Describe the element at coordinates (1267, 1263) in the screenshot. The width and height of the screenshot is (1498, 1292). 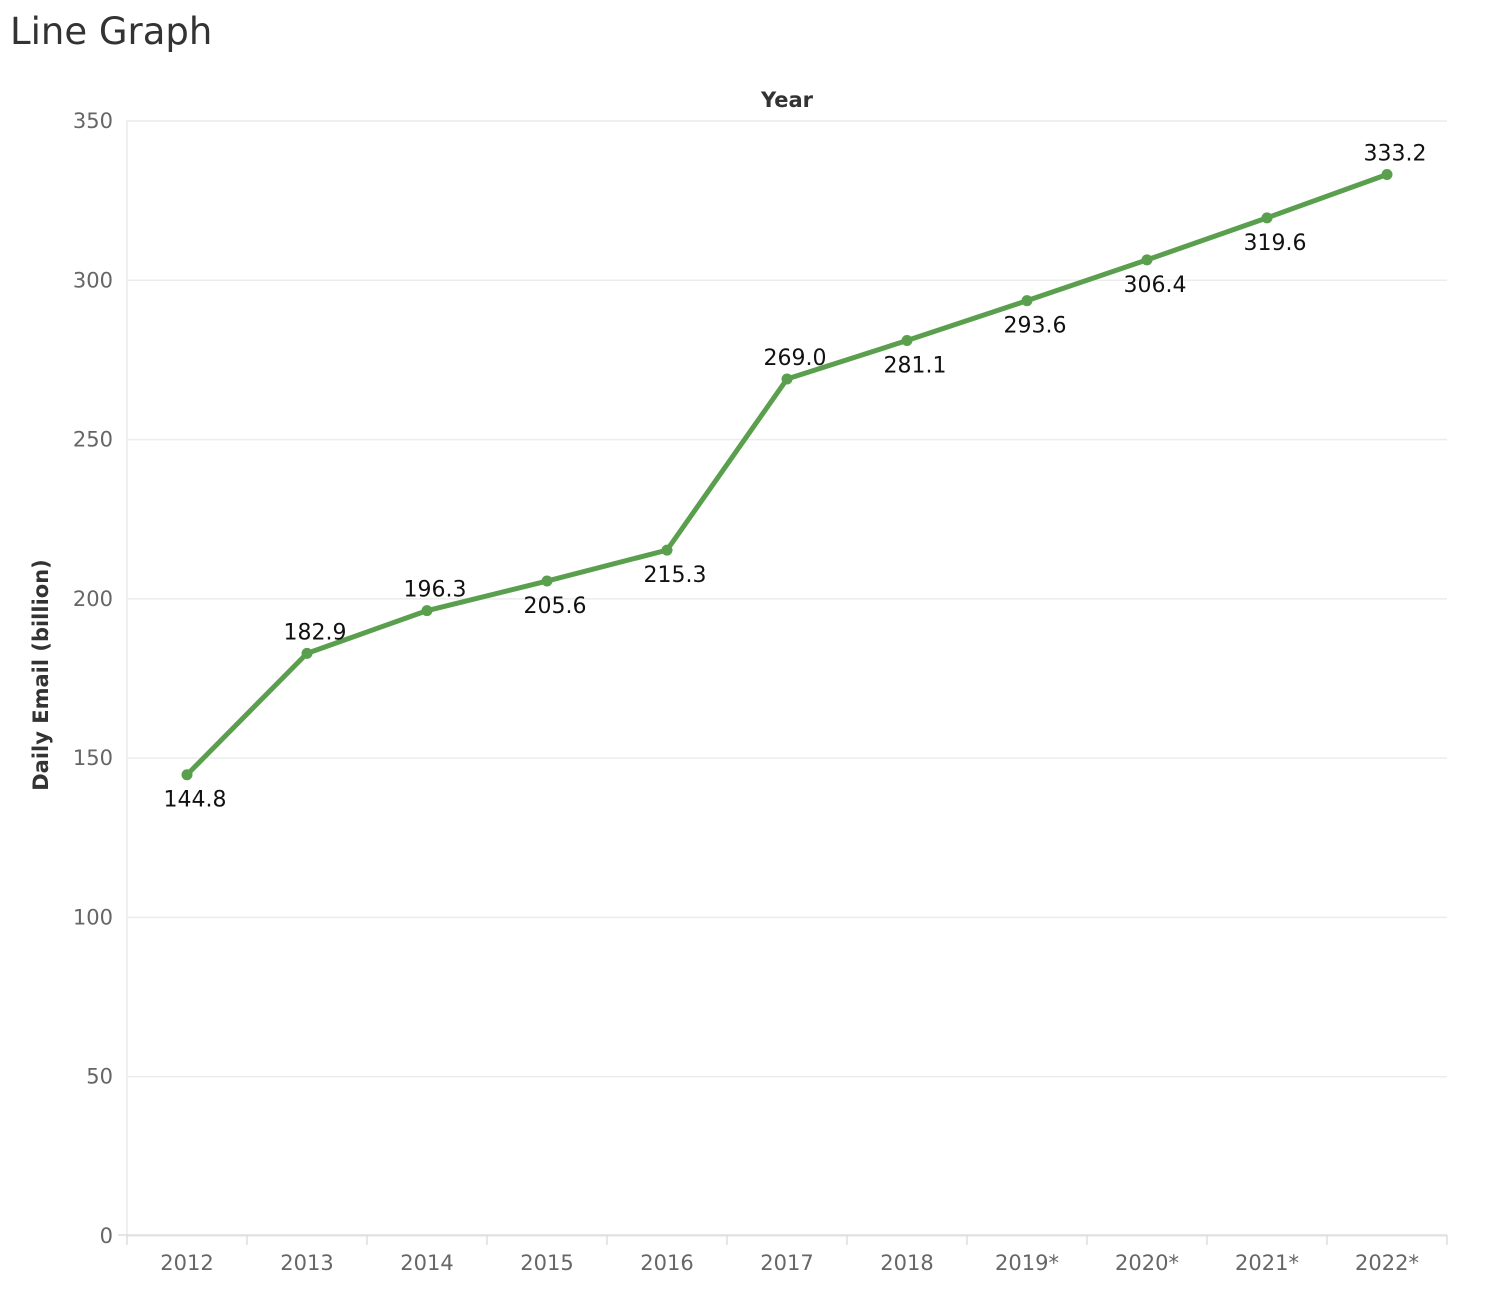
I see `x-tick-label: 2021*` at that location.